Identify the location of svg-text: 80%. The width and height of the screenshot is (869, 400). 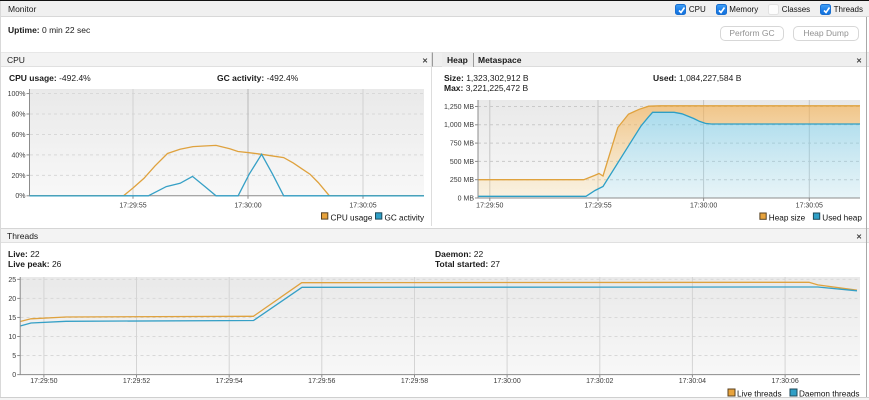
(18, 114).